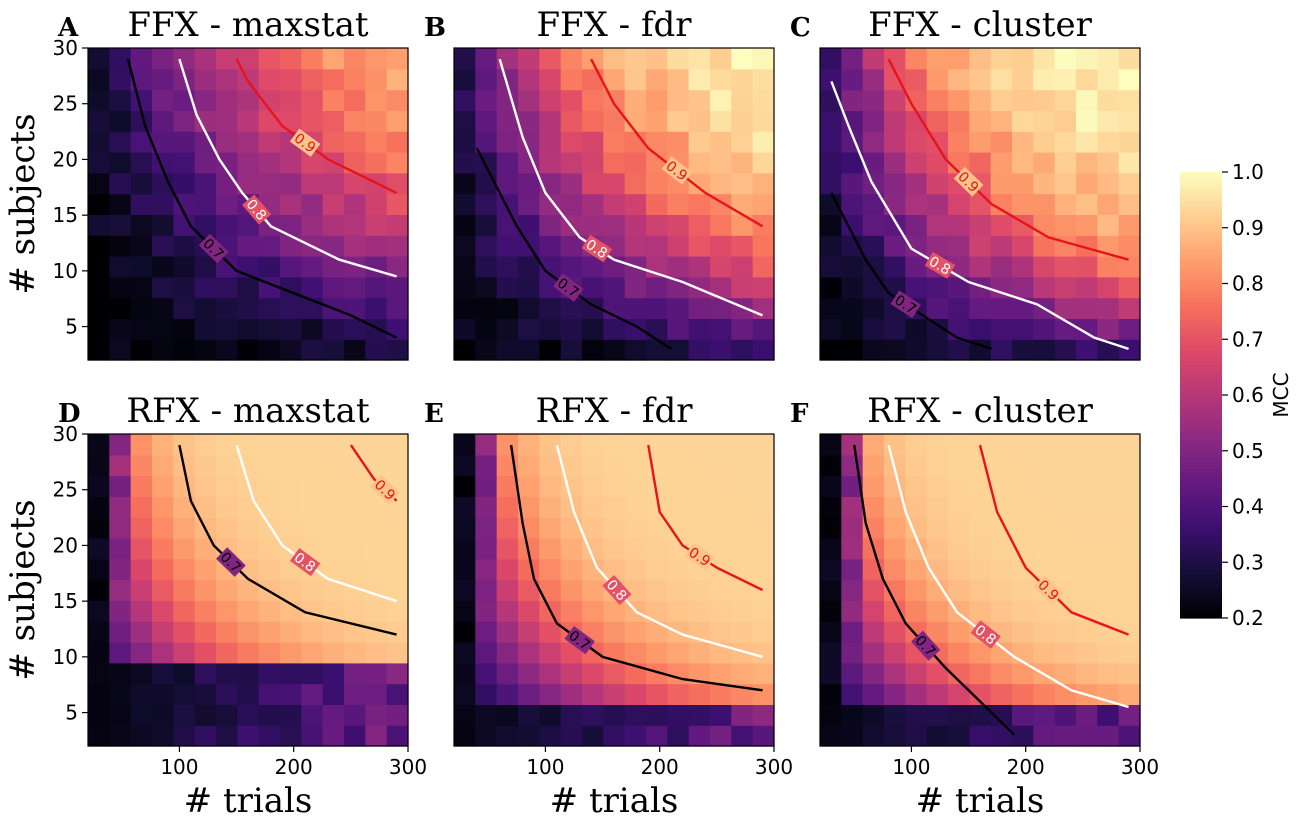 Image resolution: width=1303 pixels, height=821 pixels. Describe the element at coordinates (23, 589) in the screenshot. I see `y-axis-label: # subjects` at that location.